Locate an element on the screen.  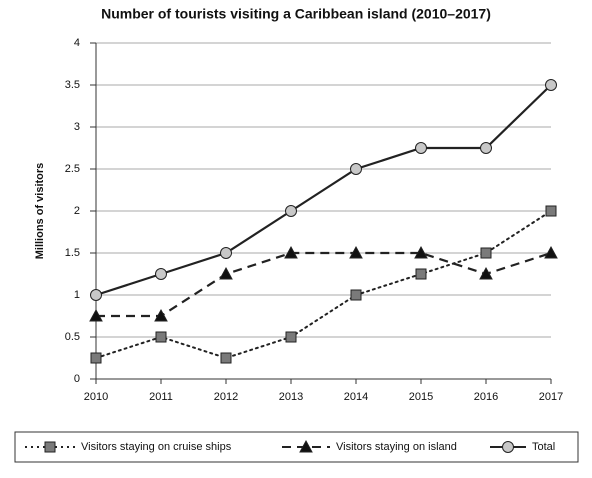
y-tick-label: 0.5 is located at coordinates (72, 337).